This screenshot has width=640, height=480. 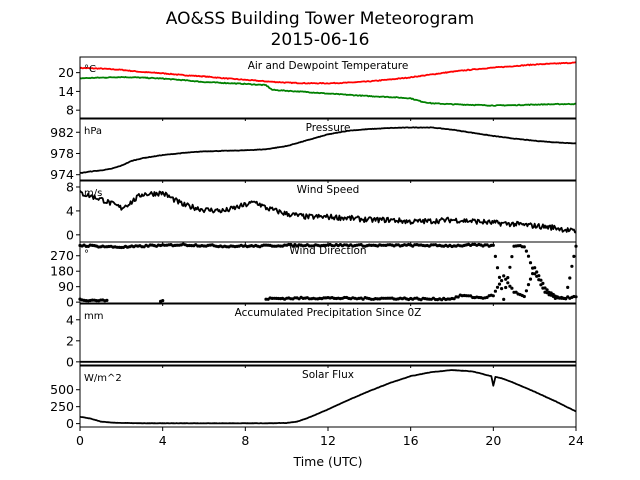 I want to click on chart-subtitle: 2015-06-16, so click(x=320, y=40).